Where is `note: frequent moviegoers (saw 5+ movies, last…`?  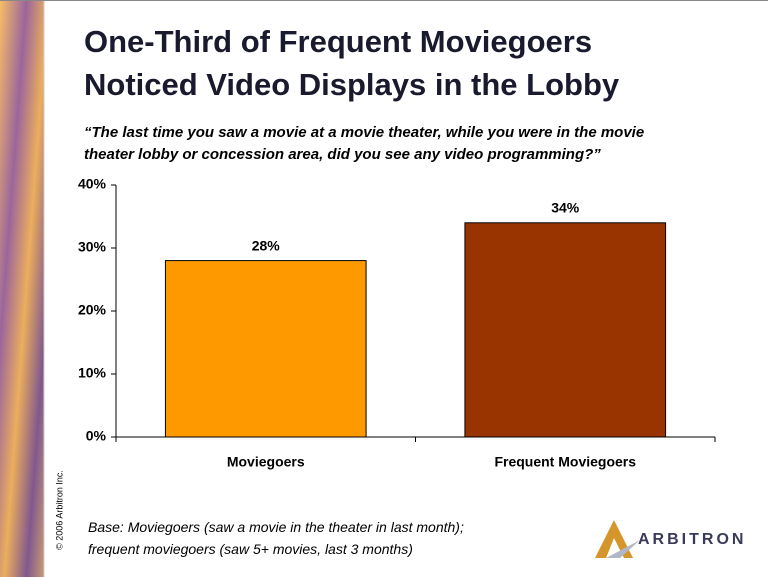
note: frequent moviegoers (saw 5+ movies, last… is located at coordinates (250, 549).